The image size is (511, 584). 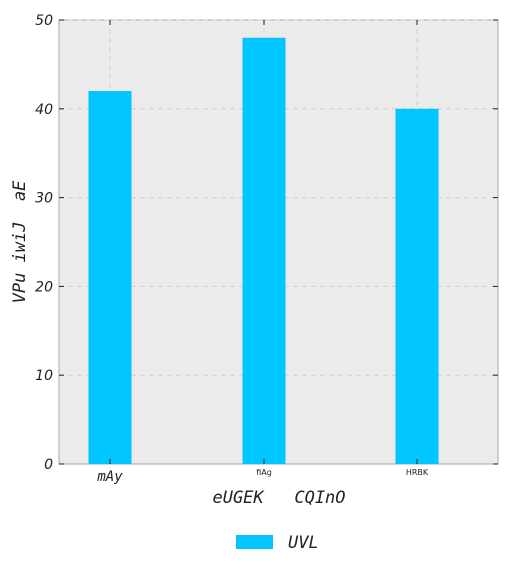 I want to click on legend: UVL, so click(x=277, y=543).